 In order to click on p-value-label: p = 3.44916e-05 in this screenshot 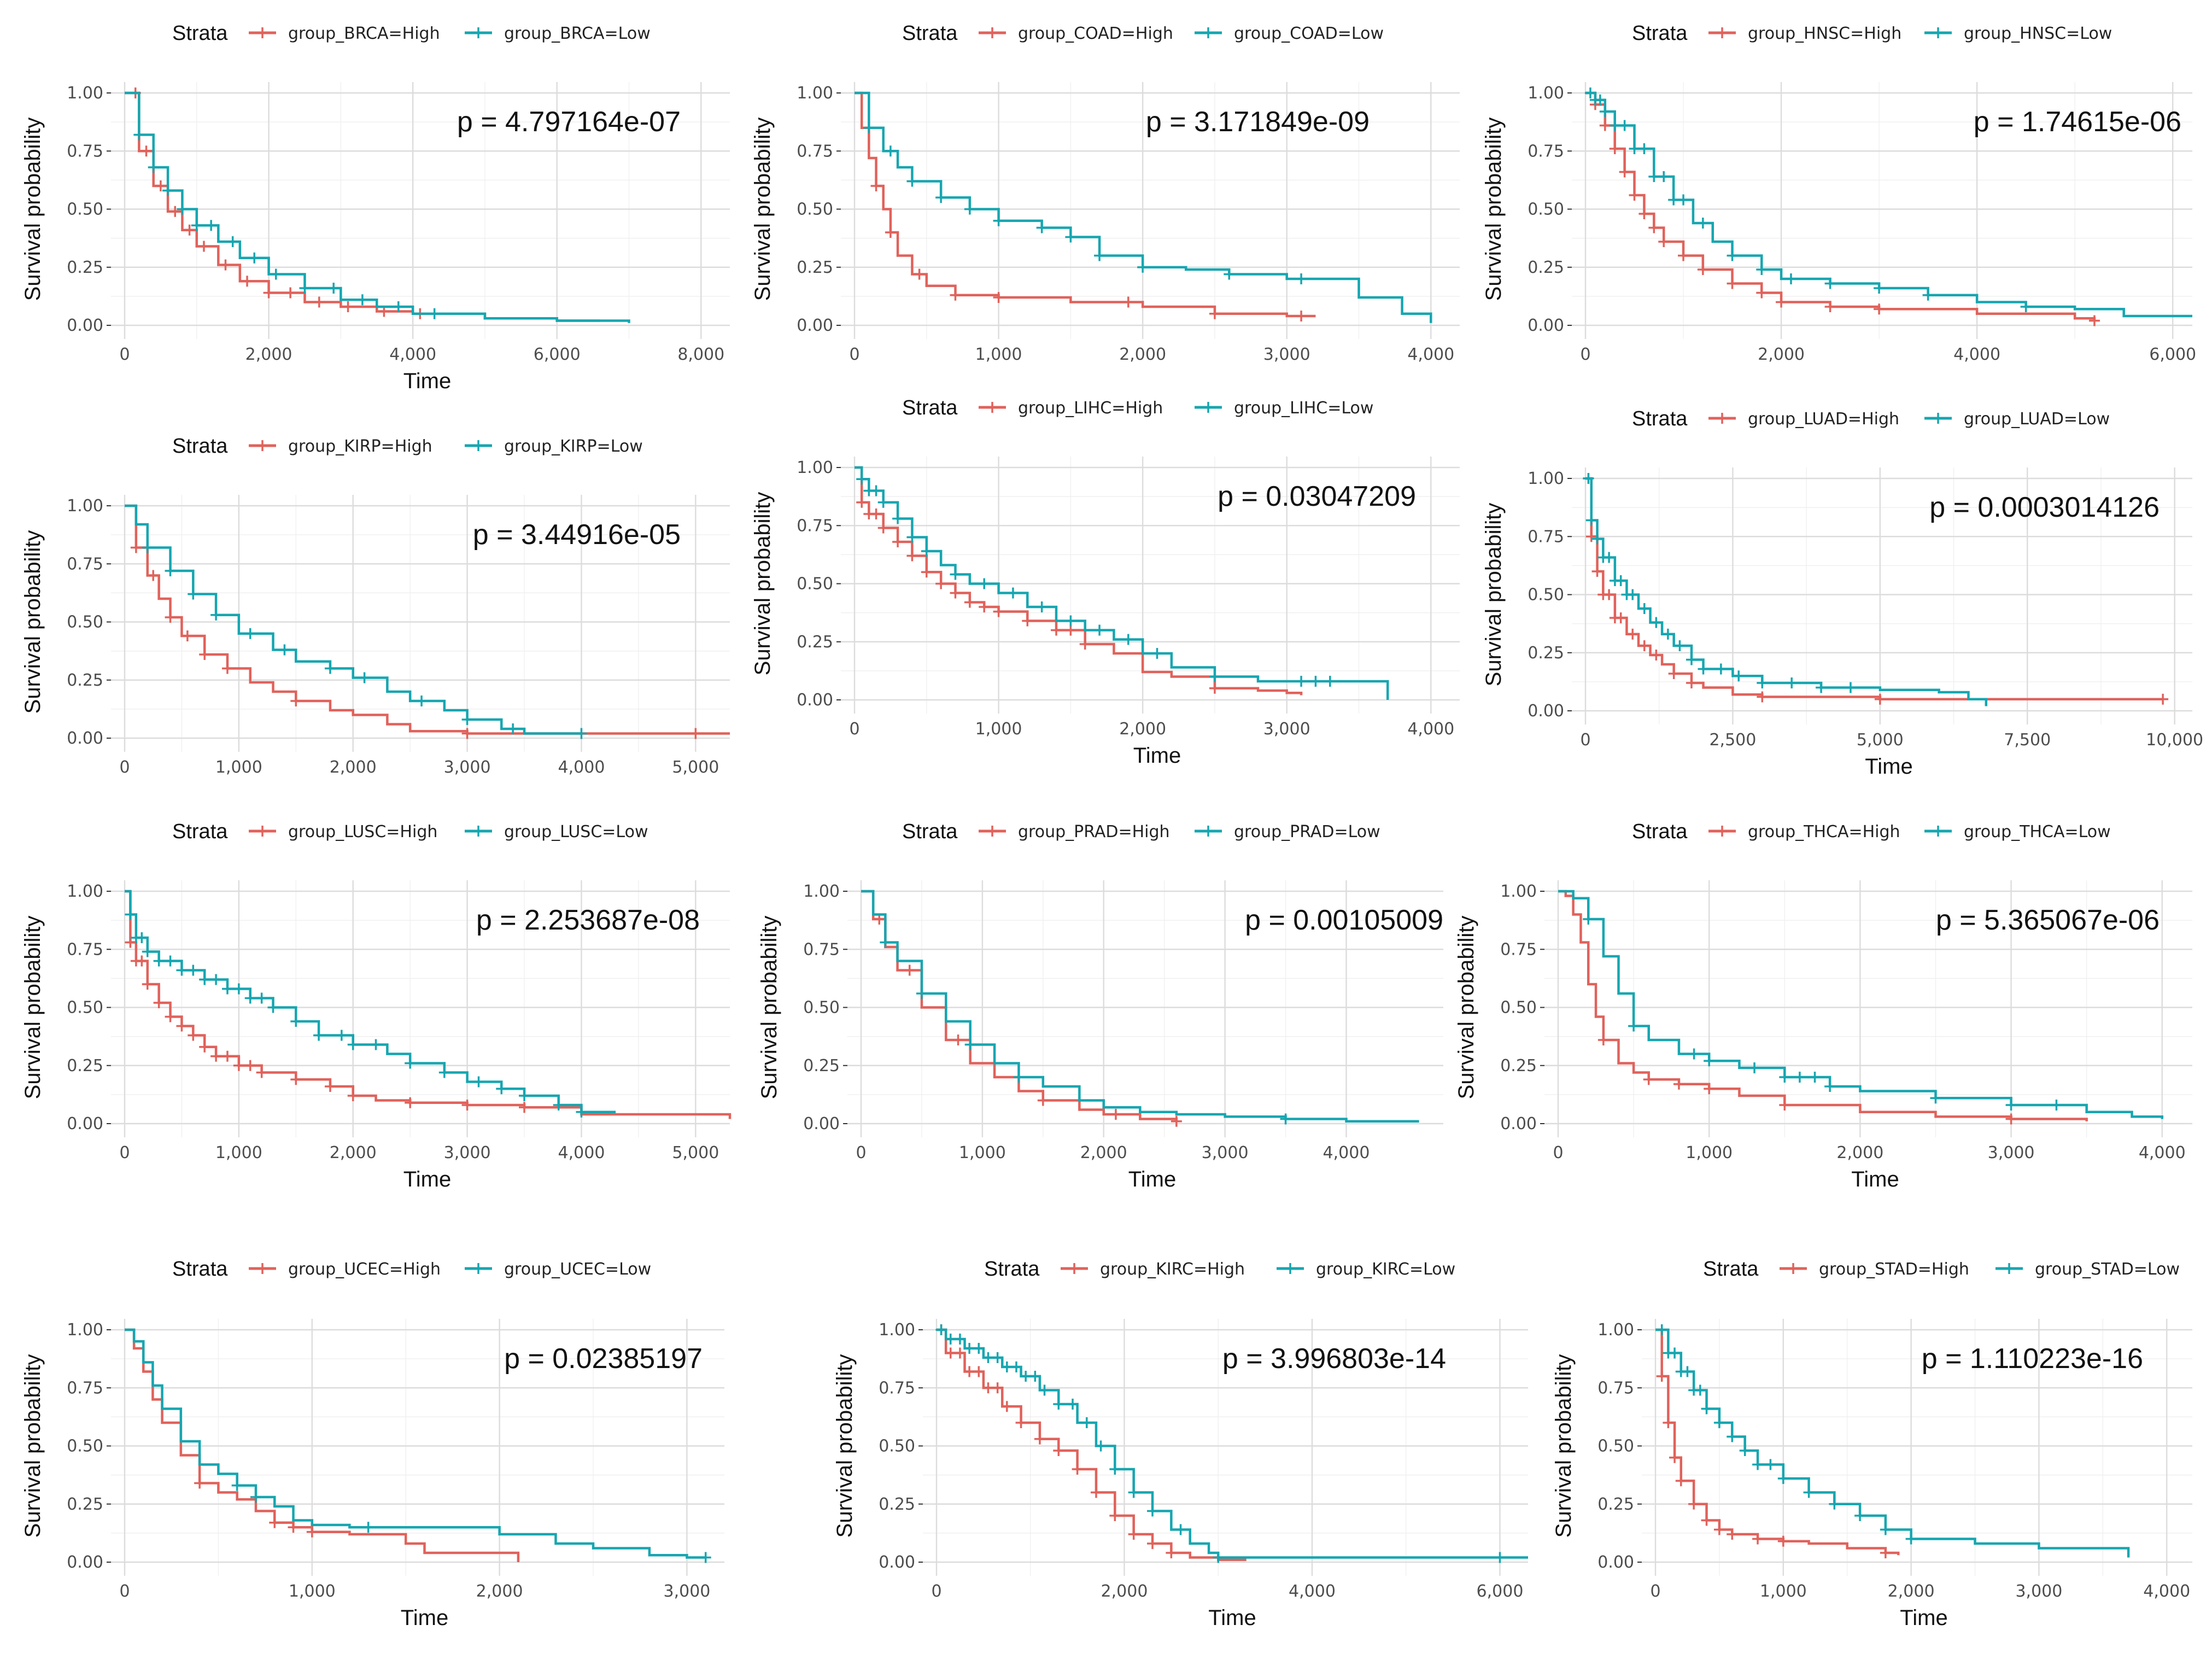, I will do `click(577, 535)`.